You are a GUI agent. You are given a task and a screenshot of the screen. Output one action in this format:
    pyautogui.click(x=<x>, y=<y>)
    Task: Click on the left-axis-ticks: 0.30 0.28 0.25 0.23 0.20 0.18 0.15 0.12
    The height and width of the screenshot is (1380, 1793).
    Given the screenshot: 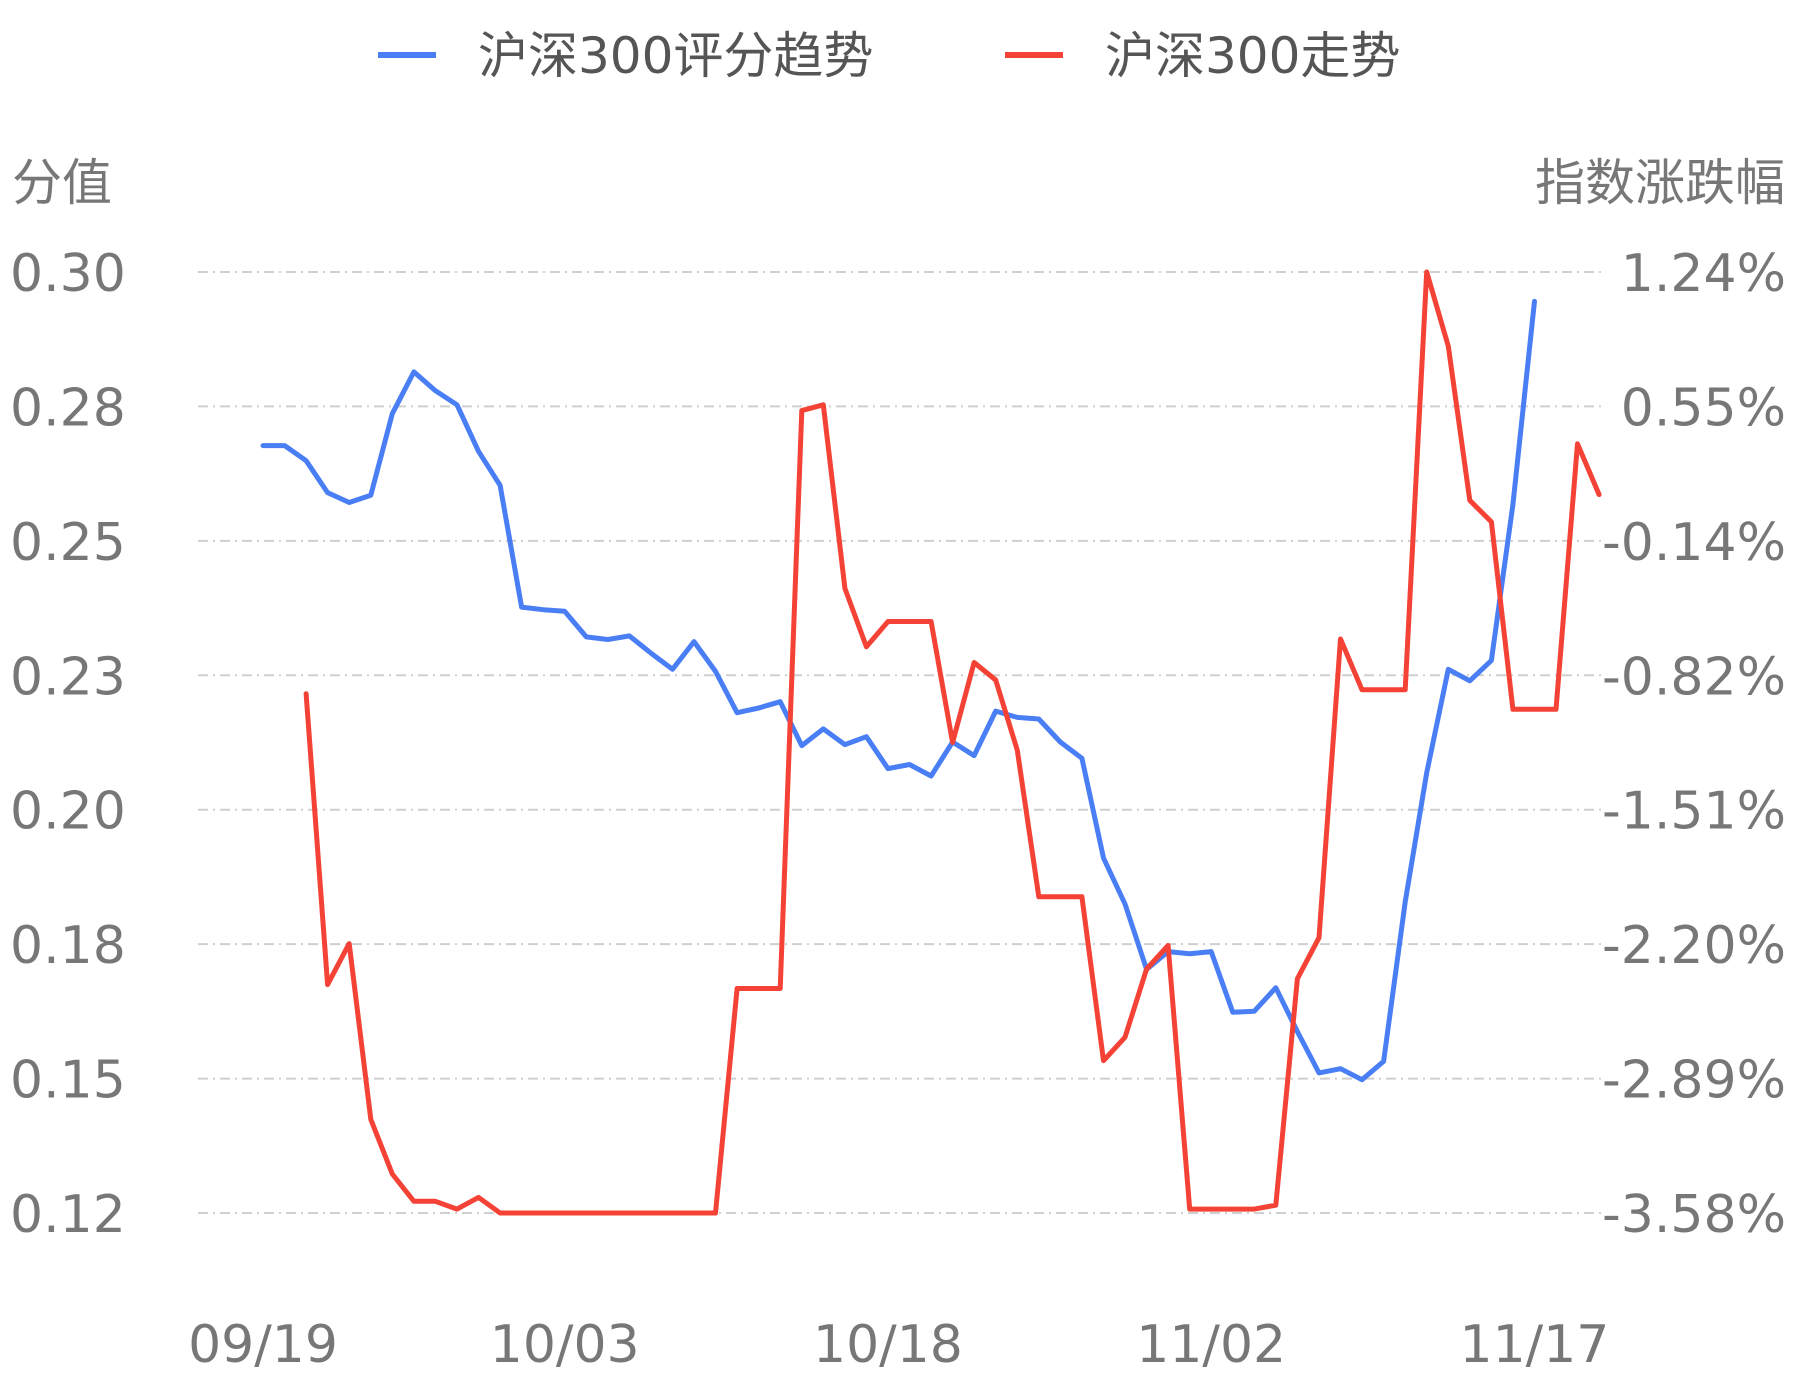 What is the action you would take?
    pyautogui.click(x=68, y=744)
    